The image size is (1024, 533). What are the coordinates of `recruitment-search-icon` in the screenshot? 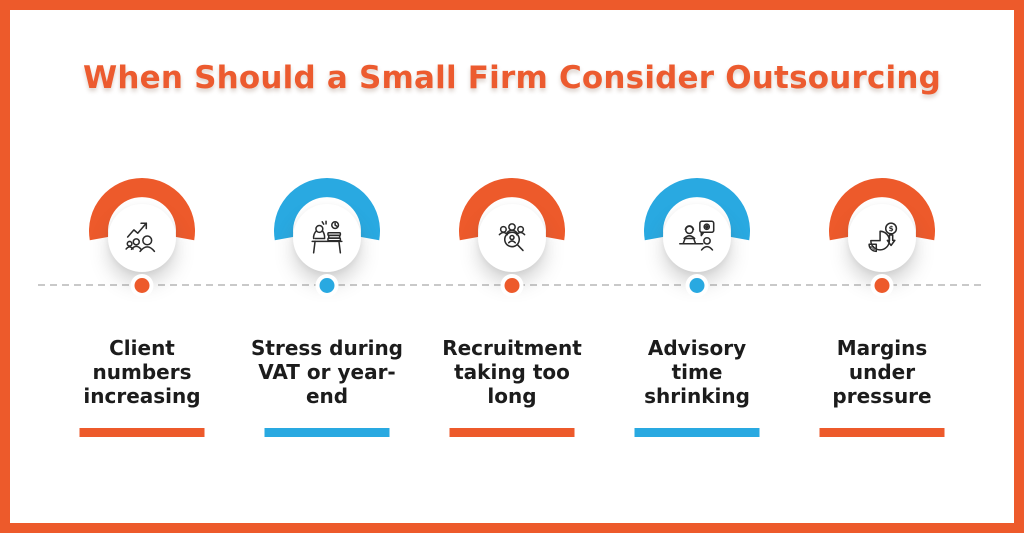 It's located at (512, 237).